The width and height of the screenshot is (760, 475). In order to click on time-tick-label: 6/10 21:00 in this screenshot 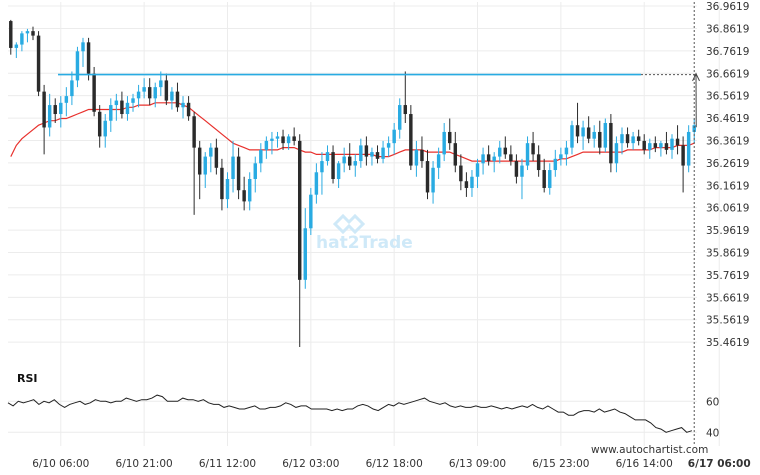, I will do `click(144, 464)`.